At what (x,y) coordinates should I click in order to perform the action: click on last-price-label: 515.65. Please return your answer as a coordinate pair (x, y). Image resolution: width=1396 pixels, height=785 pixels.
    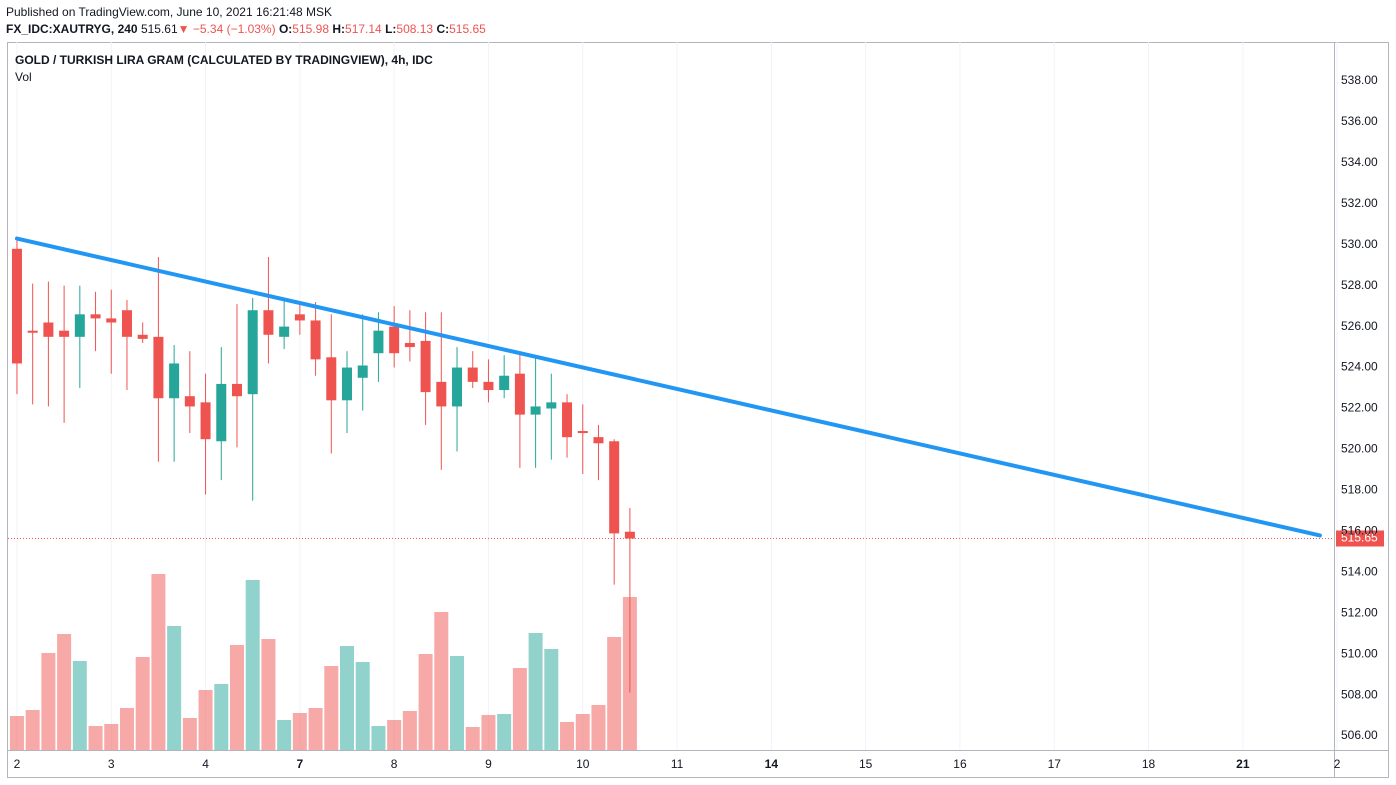
    Looking at the image, I should click on (1359, 538).